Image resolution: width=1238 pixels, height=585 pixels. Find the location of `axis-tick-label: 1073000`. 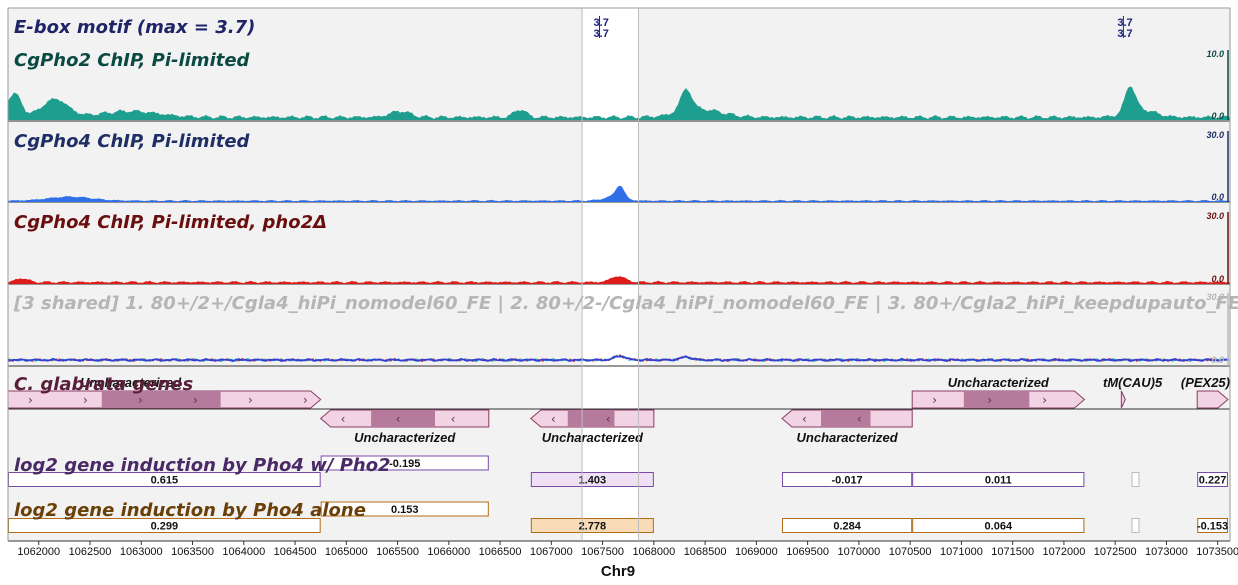

axis-tick-label: 1073000 is located at coordinates (1166, 552).